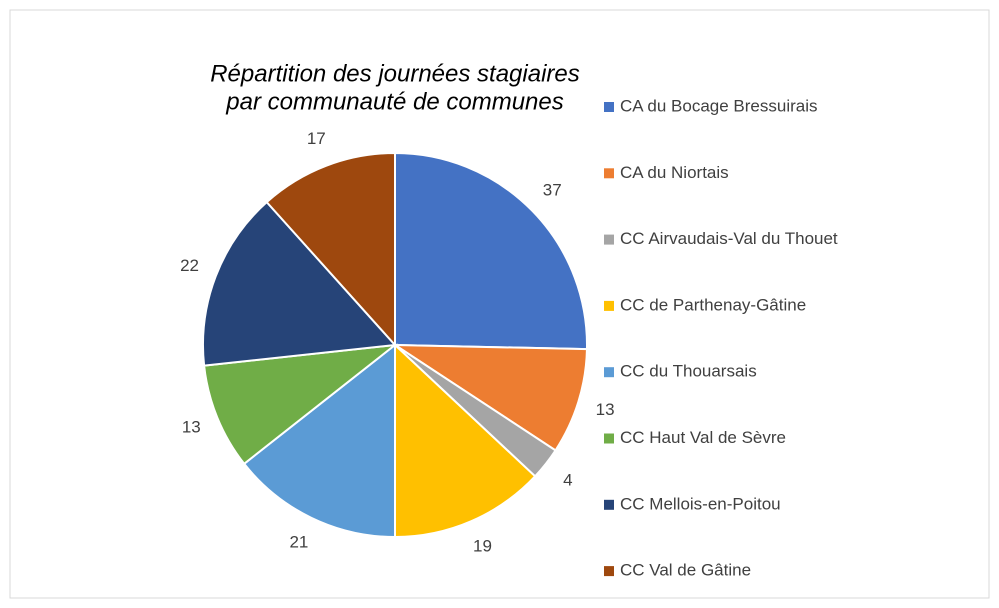 The image size is (999, 608). Describe the element at coordinates (674, 172) in the screenshot. I see `legend-label: CA du Niortais` at that location.